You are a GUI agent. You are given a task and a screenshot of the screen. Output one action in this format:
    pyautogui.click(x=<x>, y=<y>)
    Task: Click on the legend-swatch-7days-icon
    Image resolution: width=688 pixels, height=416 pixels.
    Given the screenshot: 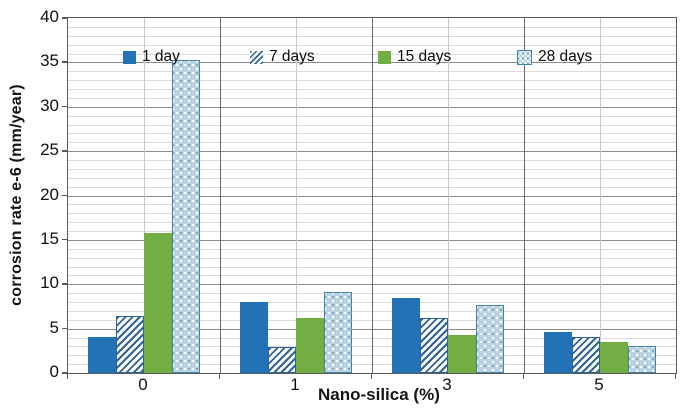 What is the action you would take?
    pyautogui.click(x=256, y=57)
    